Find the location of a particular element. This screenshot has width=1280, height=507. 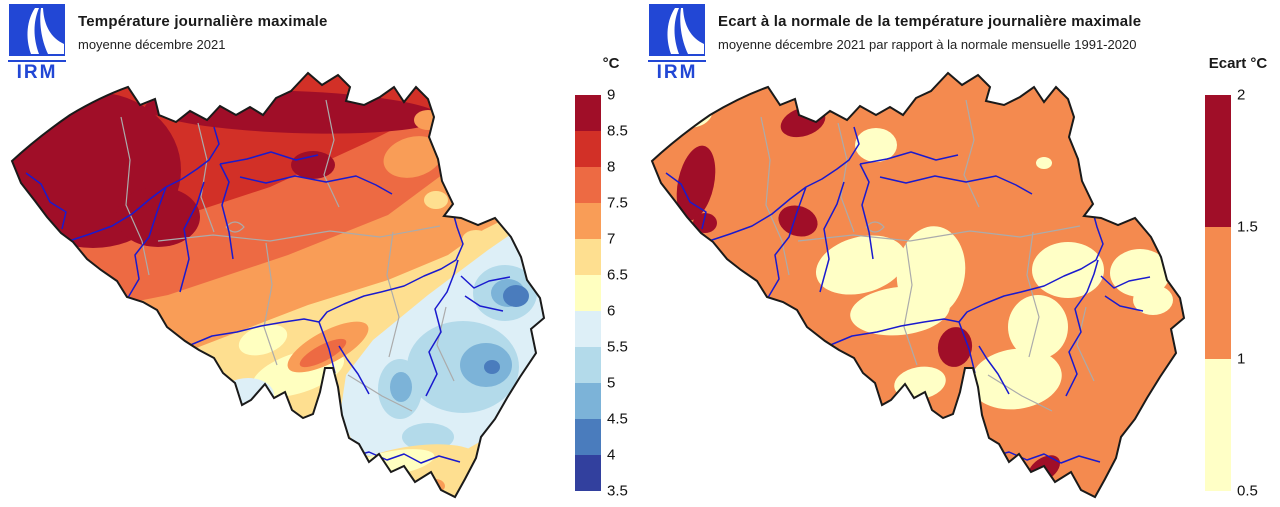

right-colorbar-unit: Ecart °C is located at coordinates (1238, 63).